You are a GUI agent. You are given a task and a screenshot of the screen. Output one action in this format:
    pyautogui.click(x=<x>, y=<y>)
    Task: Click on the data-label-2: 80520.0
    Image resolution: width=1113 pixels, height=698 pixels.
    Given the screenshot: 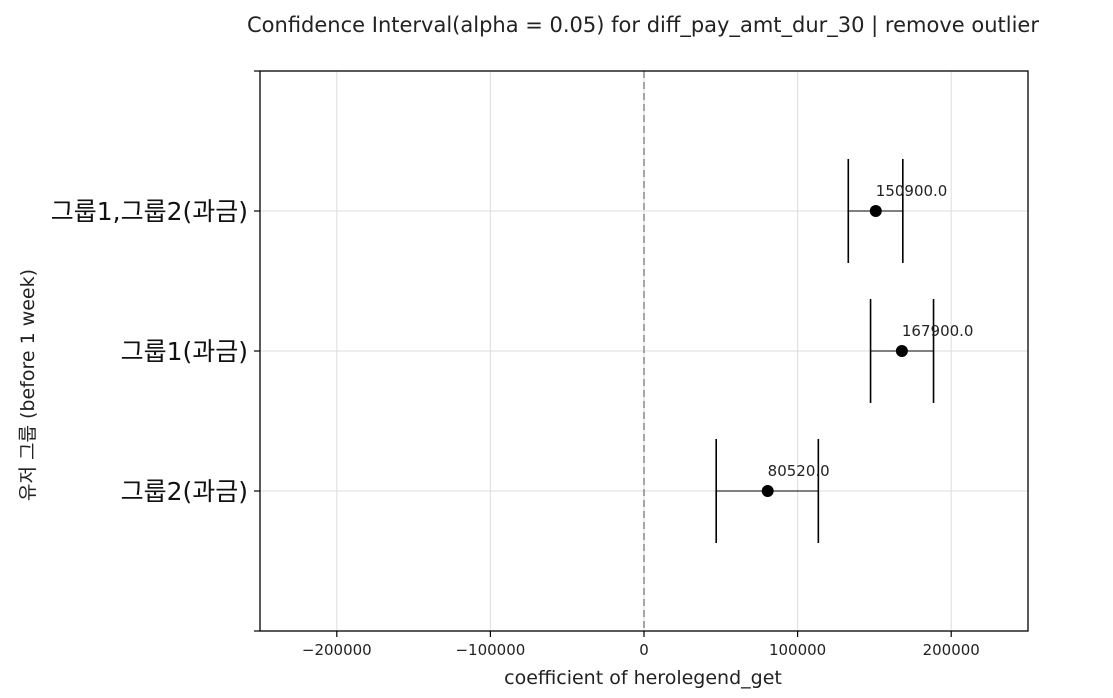 What is the action you would take?
    pyautogui.click(x=799, y=471)
    